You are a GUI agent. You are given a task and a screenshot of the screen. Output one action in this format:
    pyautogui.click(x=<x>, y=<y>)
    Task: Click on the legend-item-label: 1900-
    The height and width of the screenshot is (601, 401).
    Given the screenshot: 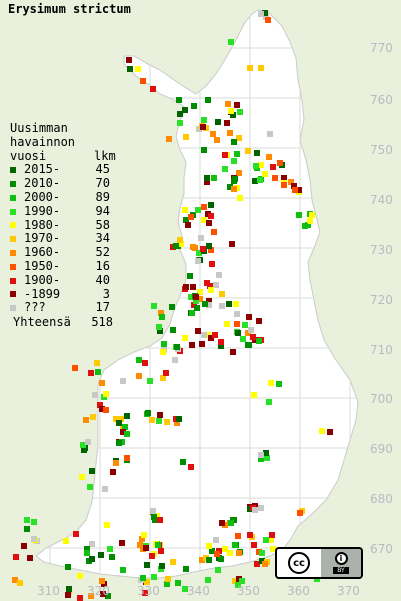 What is the action you would take?
    pyautogui.click(x=42, y=279)
    